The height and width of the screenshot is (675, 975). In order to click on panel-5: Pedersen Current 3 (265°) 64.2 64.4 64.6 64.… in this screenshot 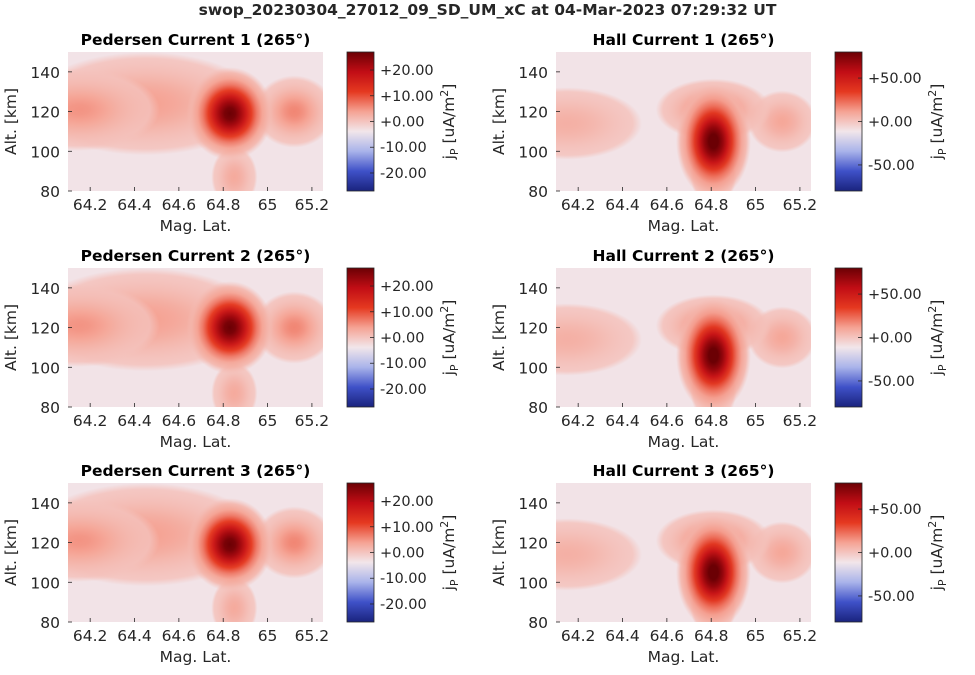, I will do `click(231, 564)`.